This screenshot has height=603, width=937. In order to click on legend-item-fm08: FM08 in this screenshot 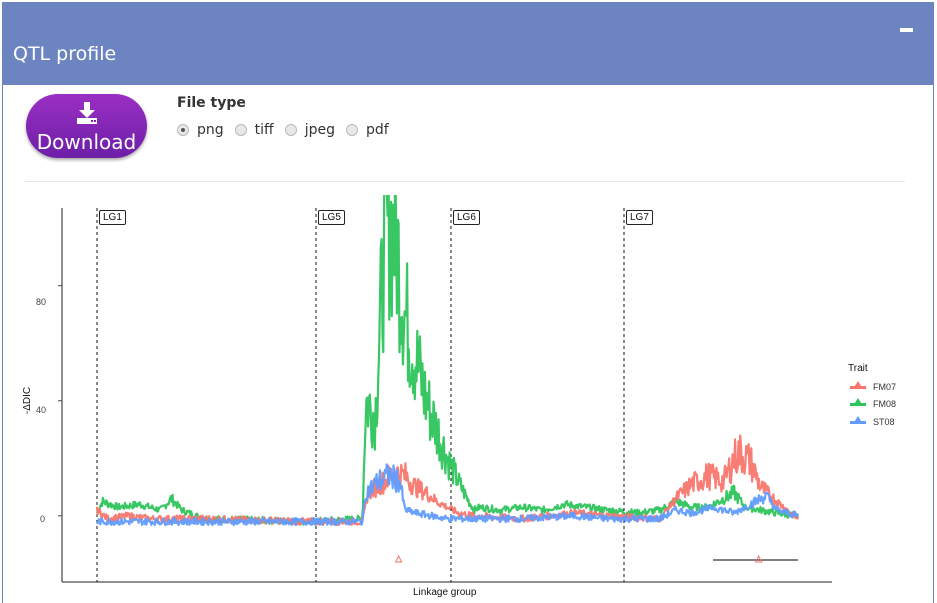, I will do `click(872, 404)`.